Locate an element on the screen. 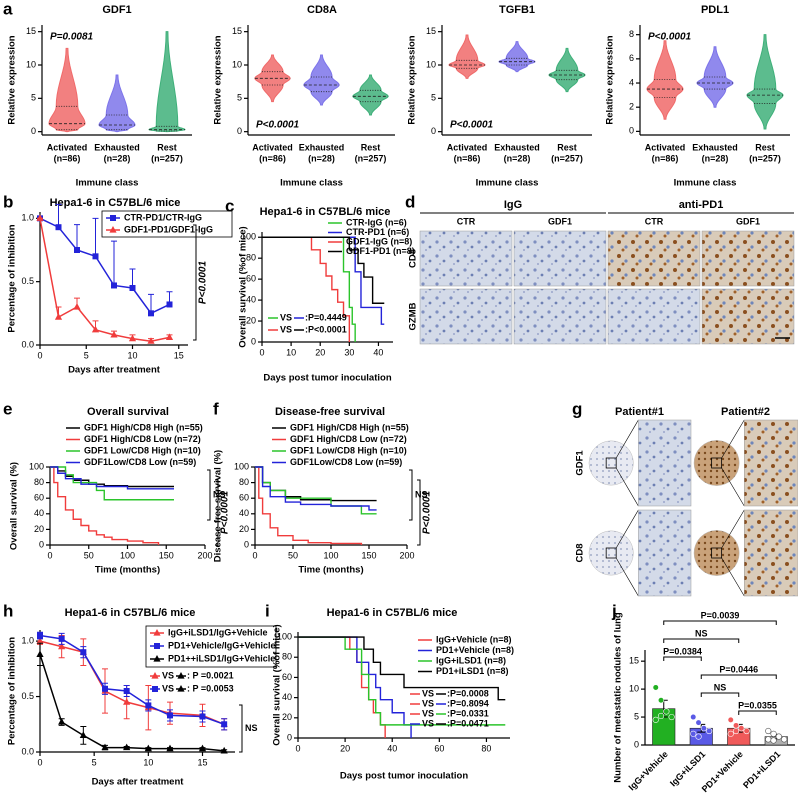 The image size is (798, 800). legend-label: GDF1 High/CD8 Low (n=72) is located at coordinates (348, 439).